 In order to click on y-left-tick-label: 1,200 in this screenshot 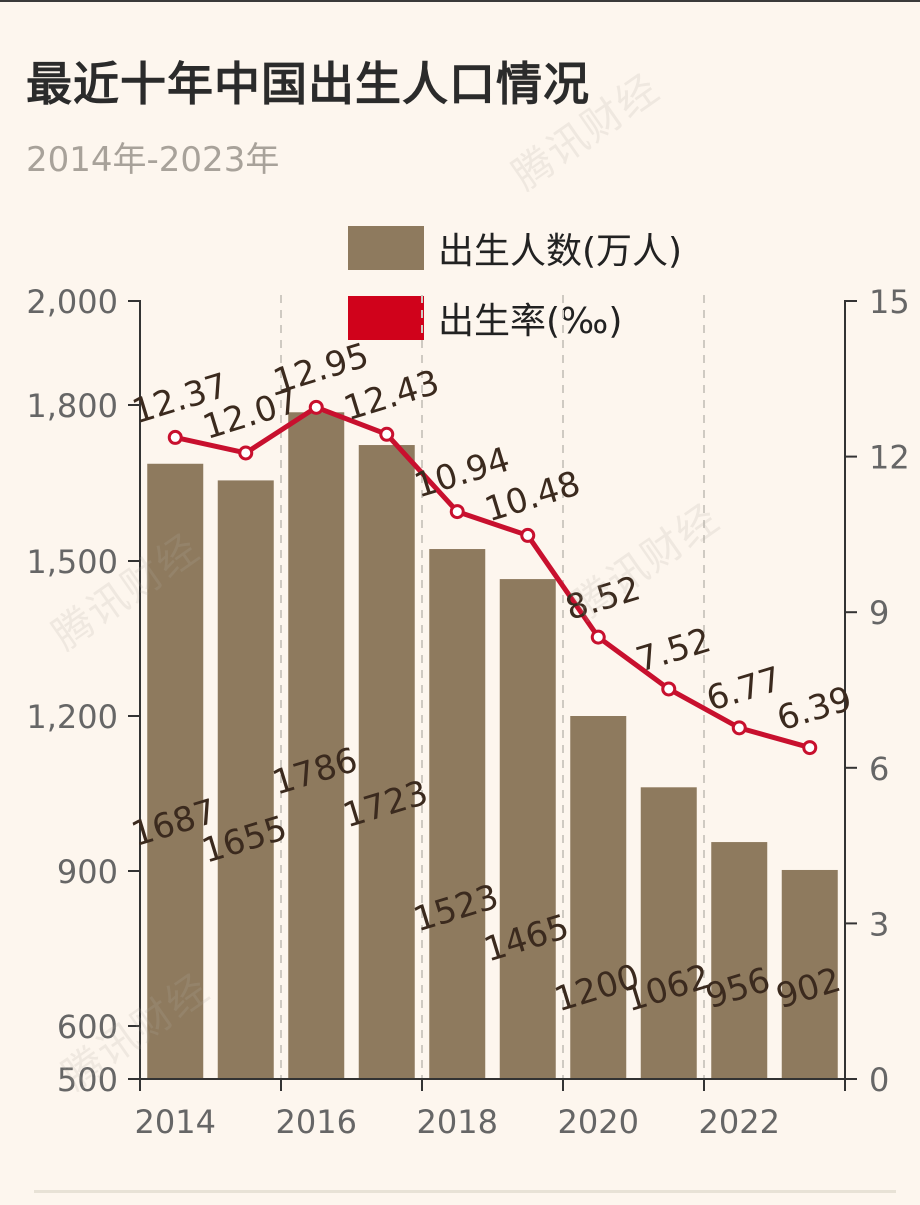, I will do `click(72, 717)`.